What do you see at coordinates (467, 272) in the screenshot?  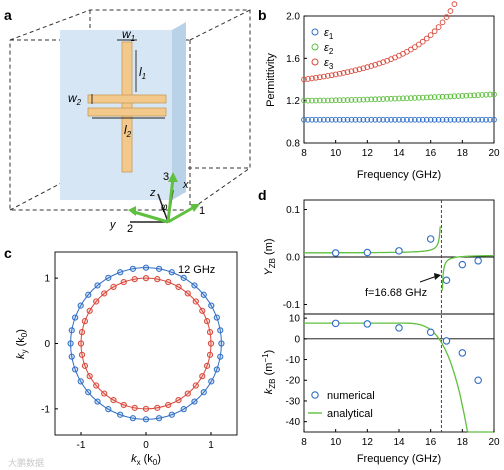 I see `analytical-curve` at bounding box center [467, 272].